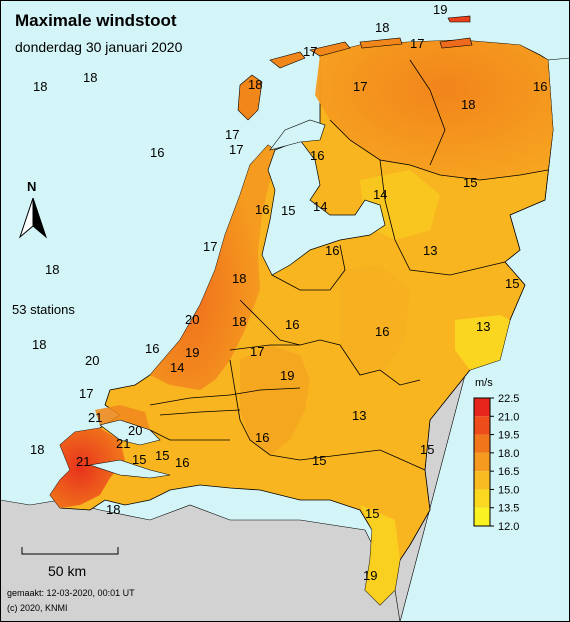 The image size is (570, 622). I want to click on zone-west-orange, so click(212, 267).